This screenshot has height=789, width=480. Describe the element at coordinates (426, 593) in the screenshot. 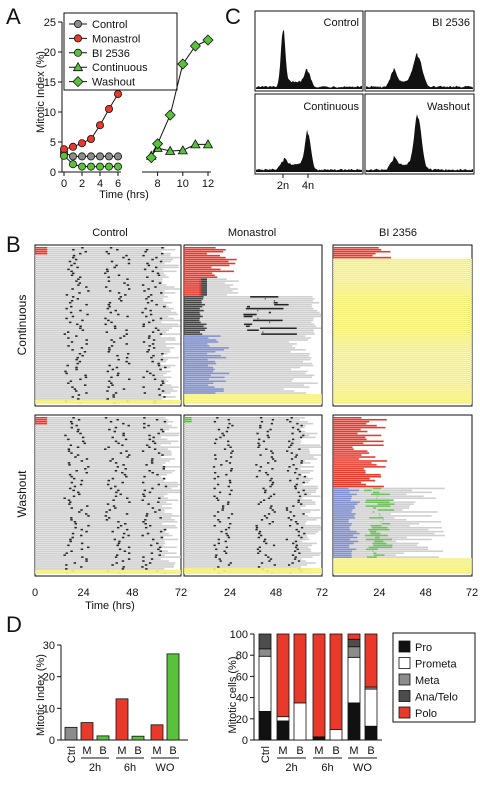

I see `panel-b-xtick-label: 48` at that location.